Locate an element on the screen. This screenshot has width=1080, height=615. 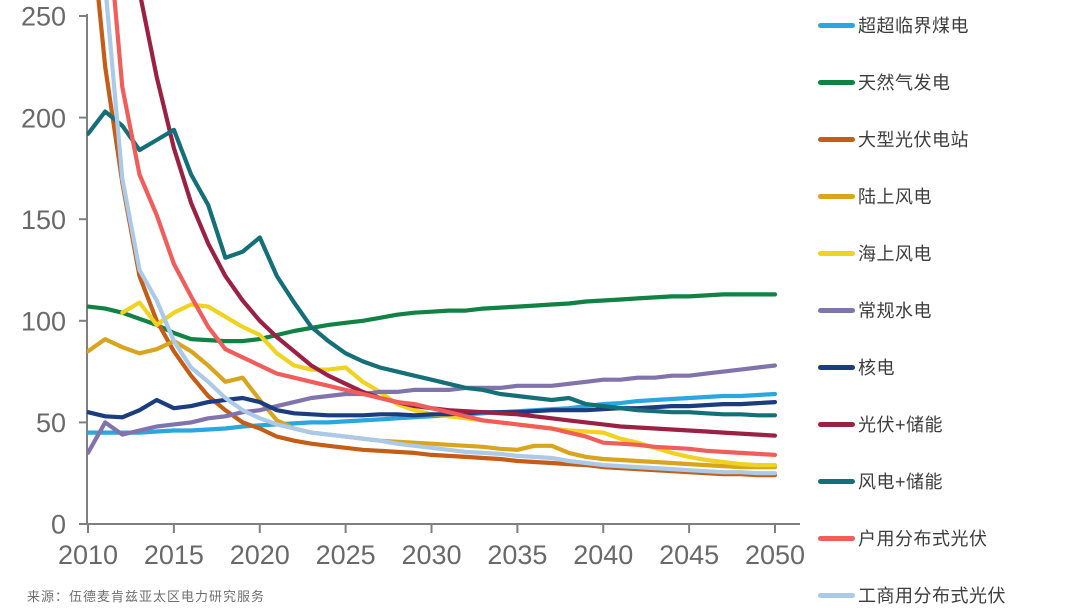
x-tick-label: 2050 is located at coordinates (775, 555).